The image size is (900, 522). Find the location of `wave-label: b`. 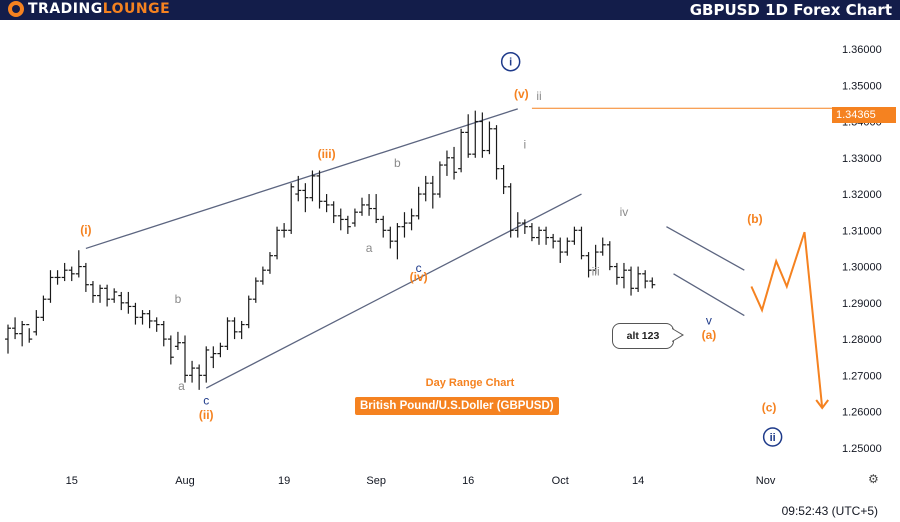

wave-label: b is located at coordinates (397, 163).